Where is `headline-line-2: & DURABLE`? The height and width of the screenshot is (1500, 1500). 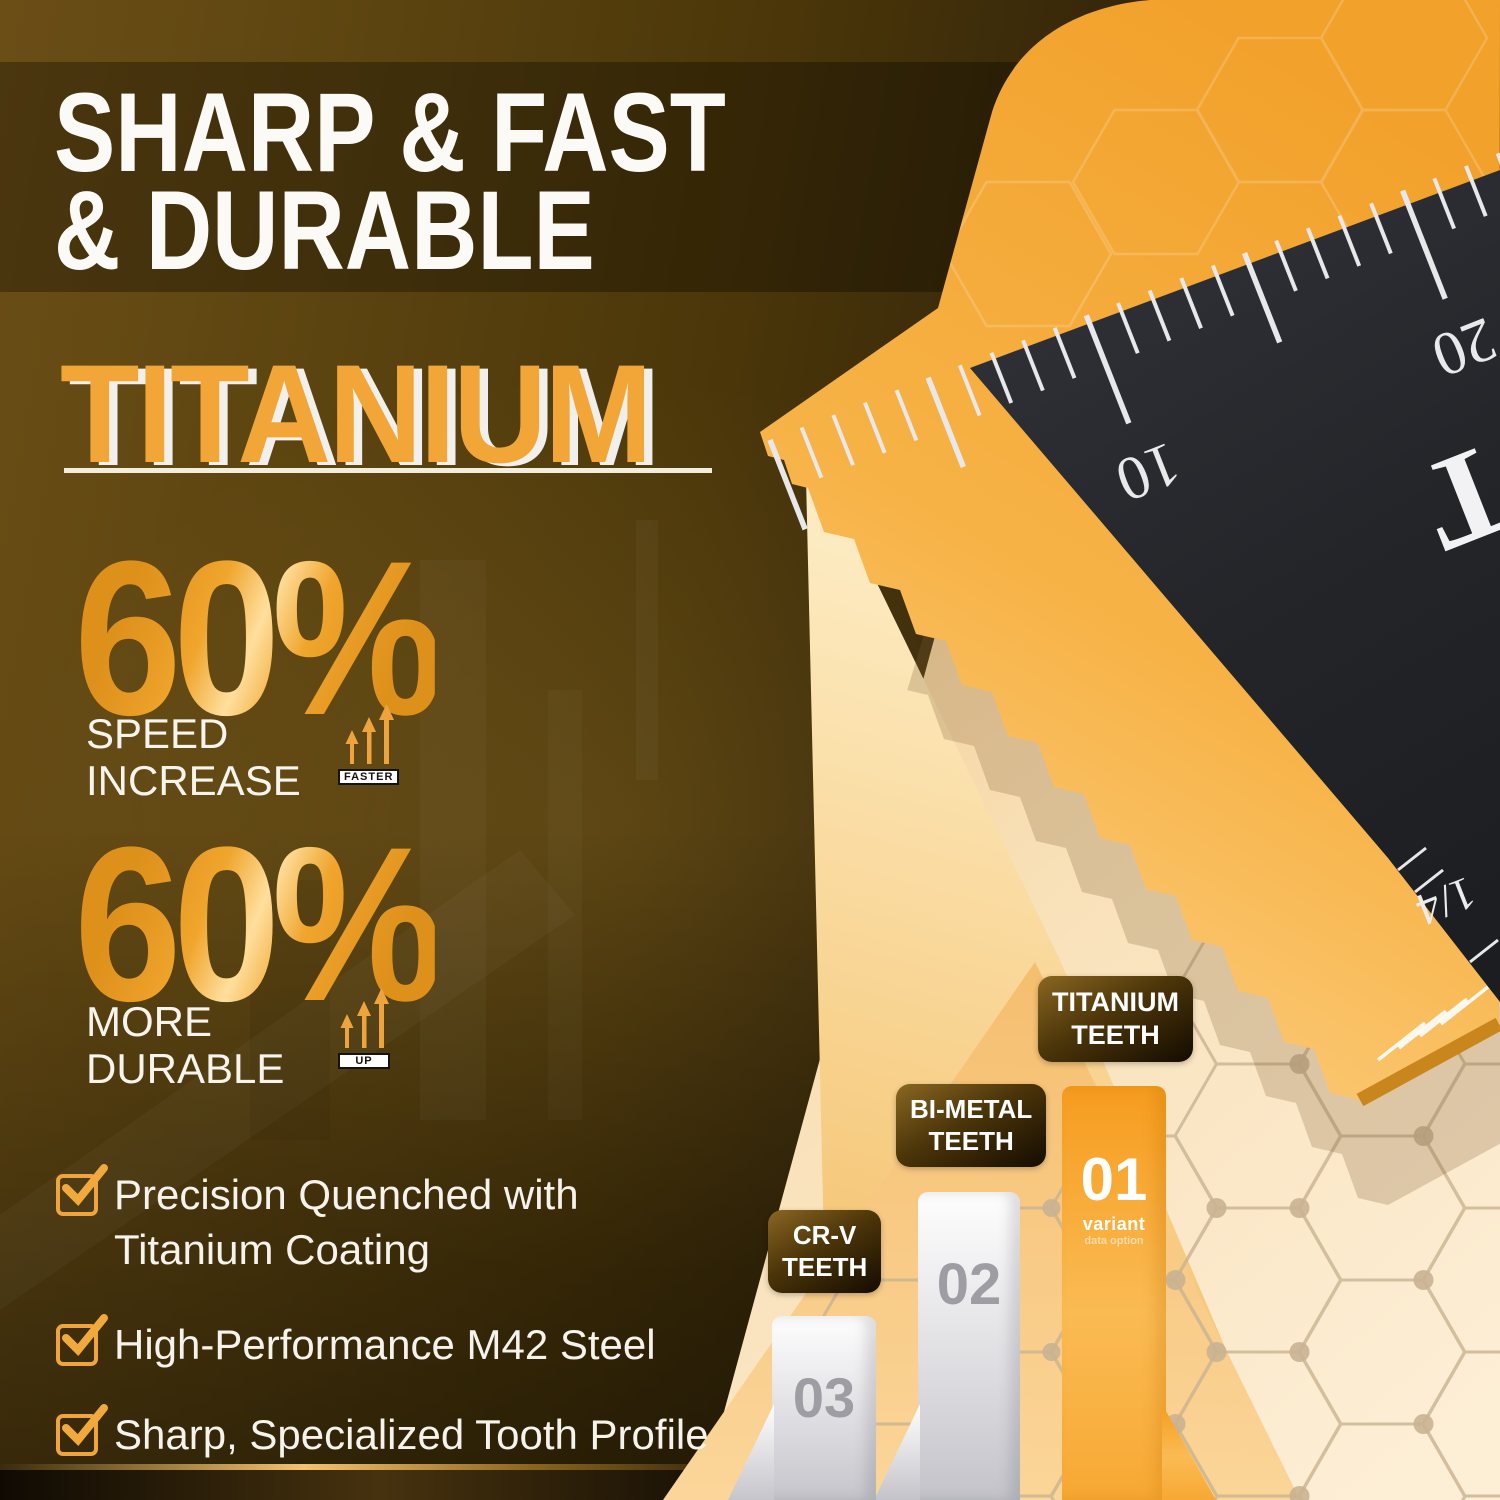
headline-line-2: & DURABLE is located at coordinates (324, 230).